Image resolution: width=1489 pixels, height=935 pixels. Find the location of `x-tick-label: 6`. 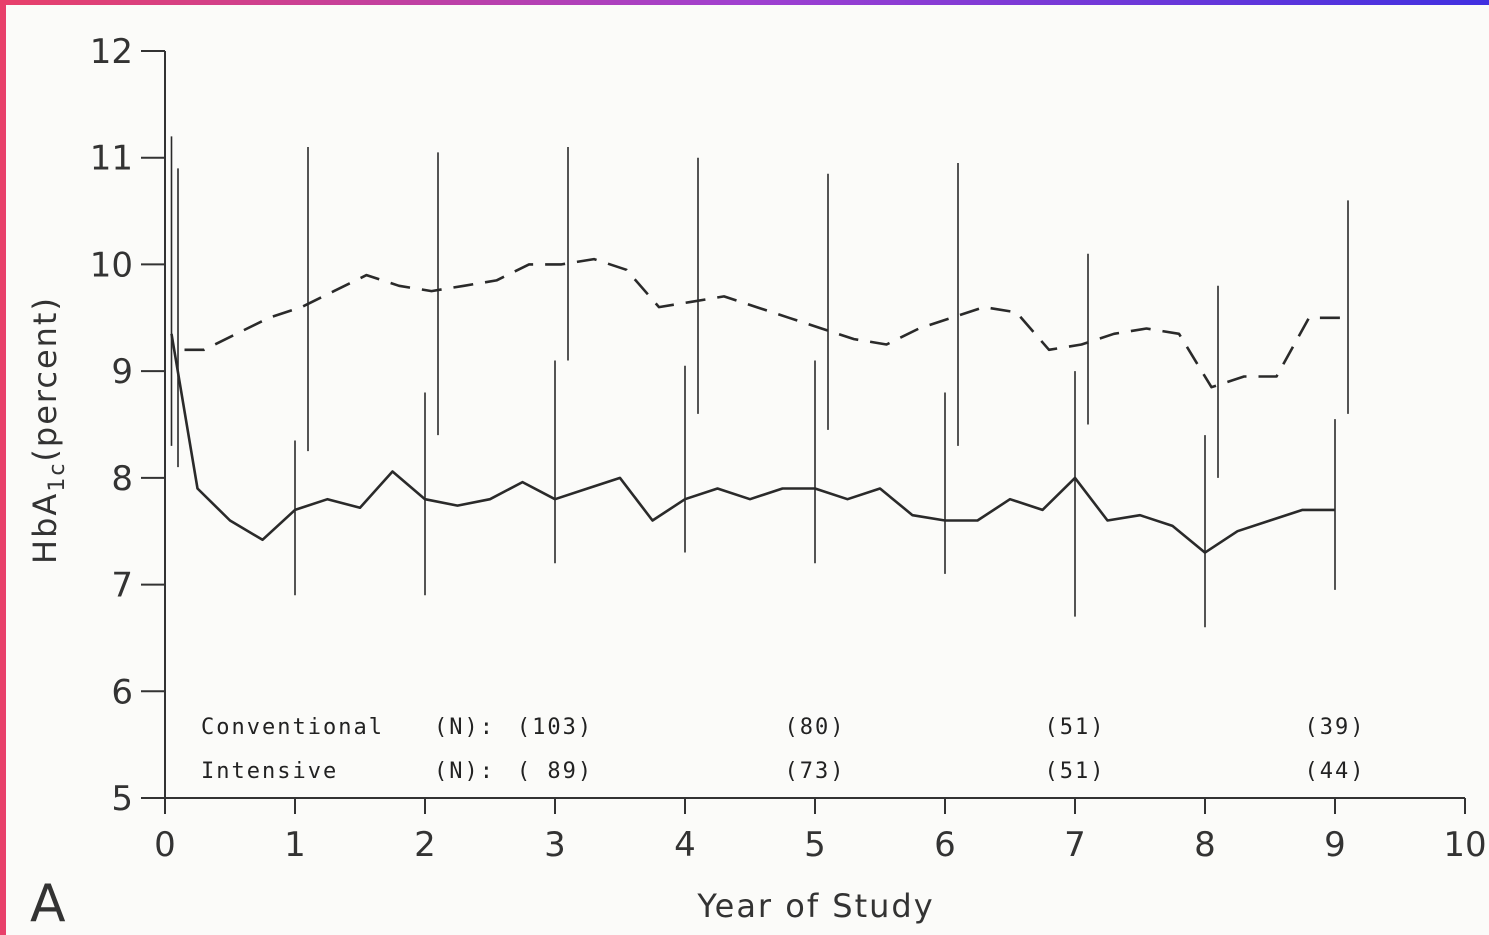

x-tick-label: 6 is located at coordinates (945, 845).